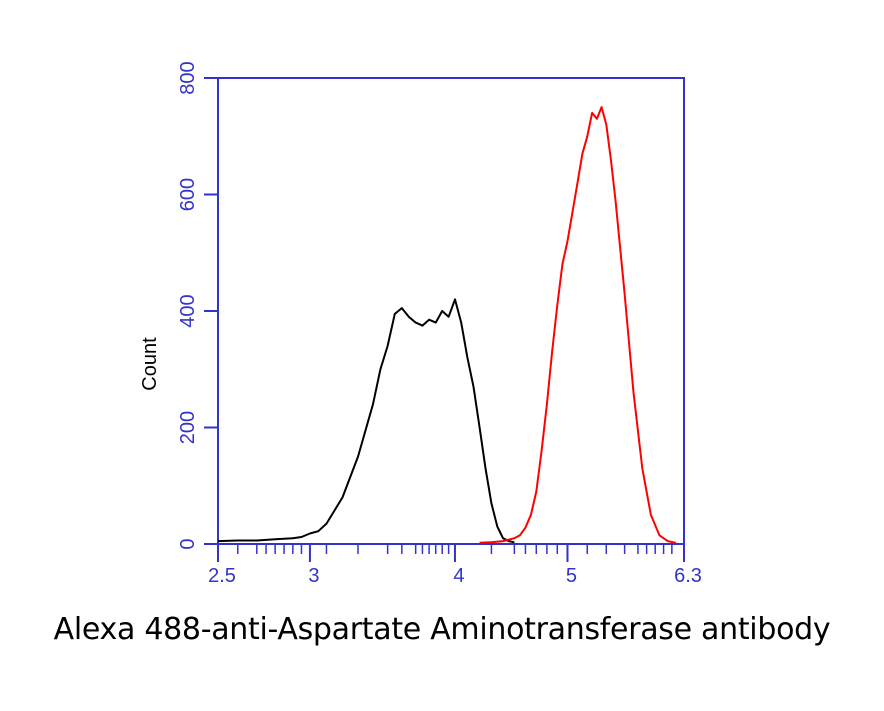 This screenshot has width=884, height=711. I want to click on y-tick-label: 800, so click(188, 77).